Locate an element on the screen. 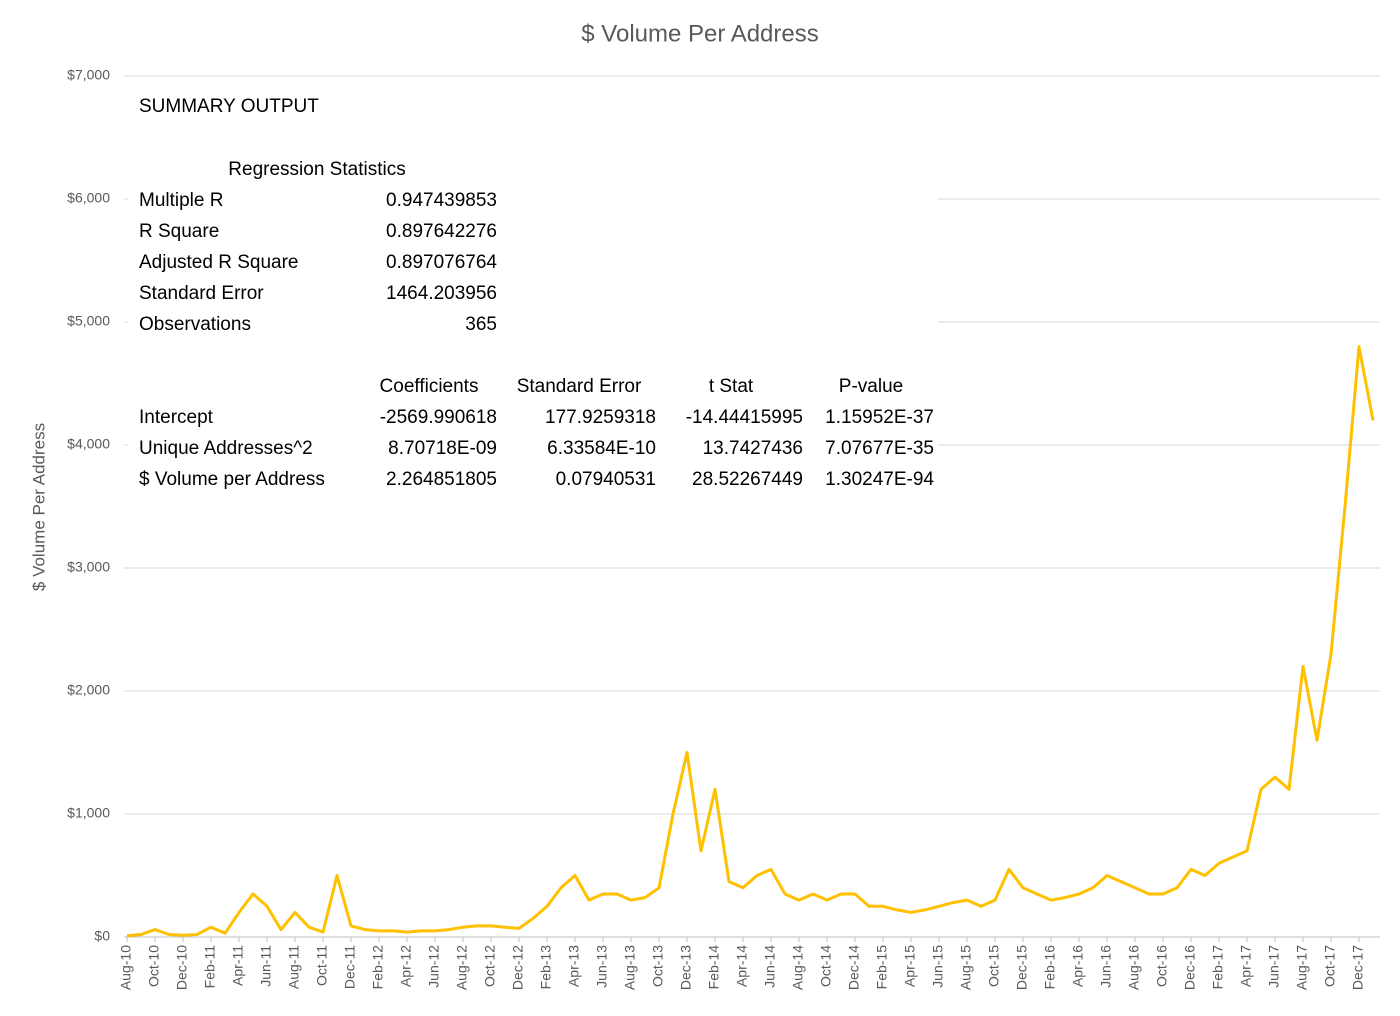 Image resolution: width=1400 pixels, height=1016 pixels. stat-label: R Square is located at coordinates (179, 231).